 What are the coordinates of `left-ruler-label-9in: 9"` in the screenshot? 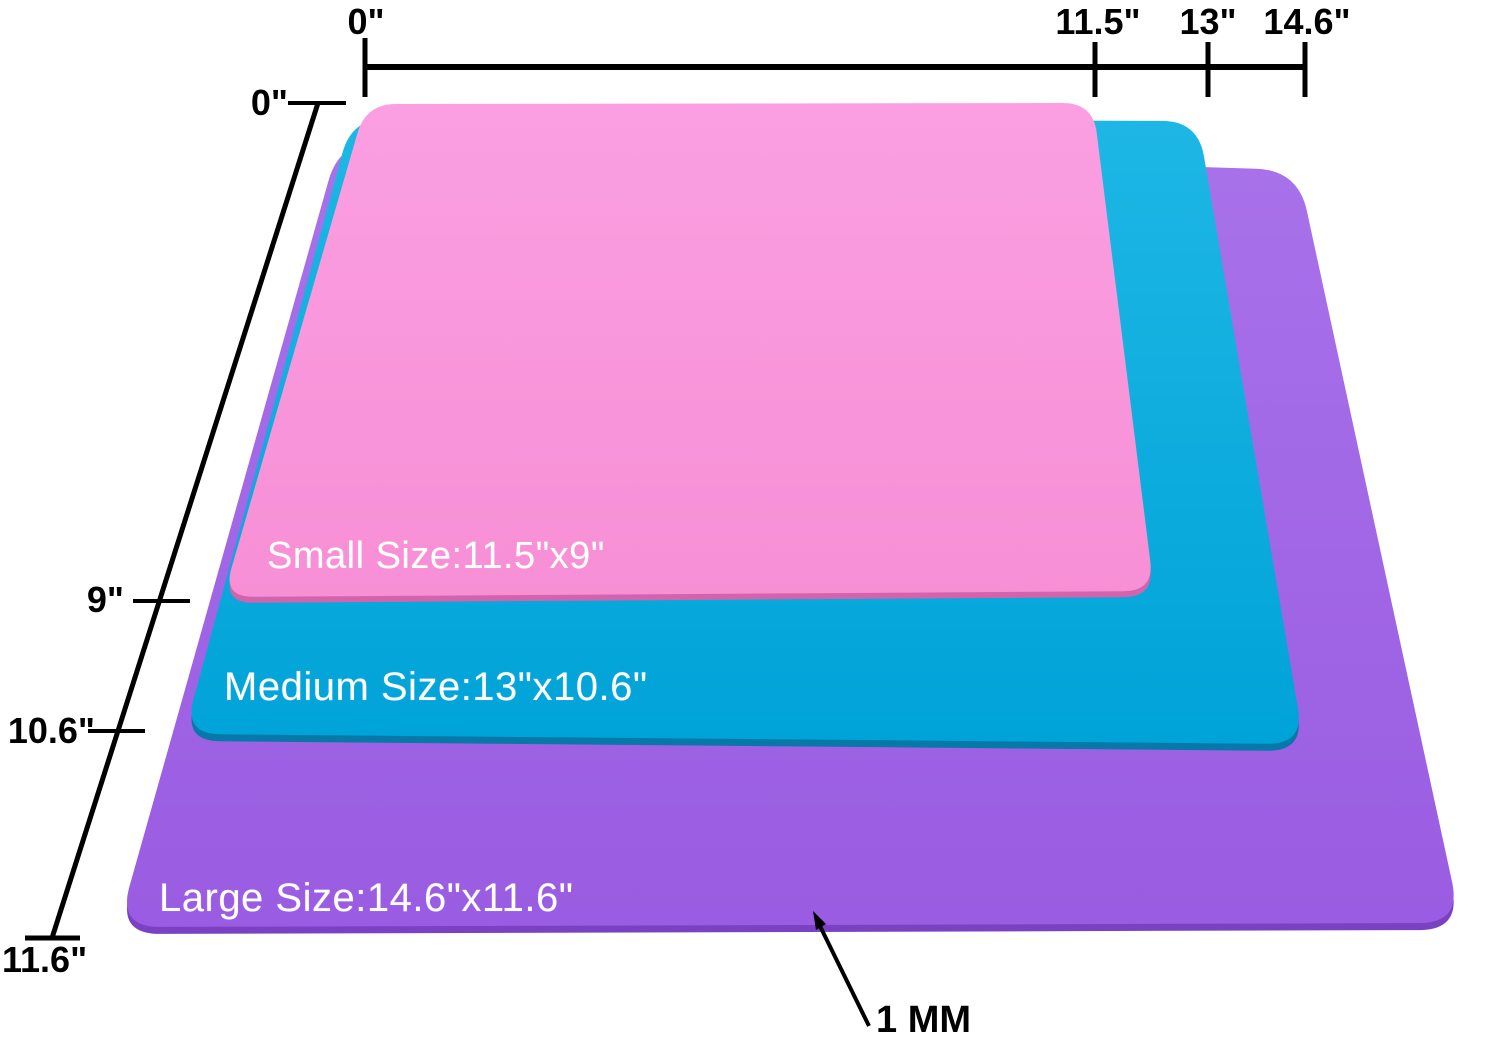 It's located at (105, 599).